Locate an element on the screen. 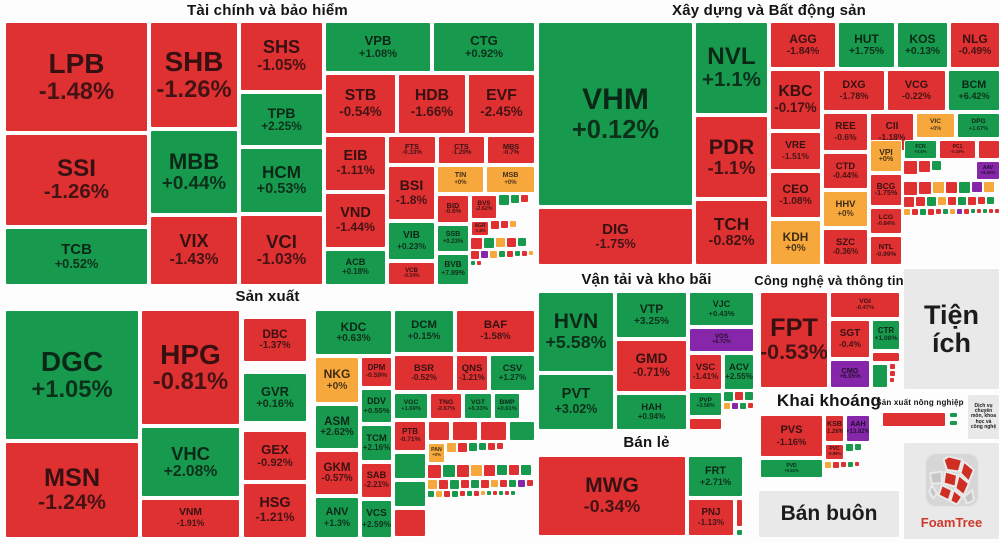 This screenshot has height=543, width=1000. tile-KDC: KDC +0.63% is located at coordinates (353, 332).